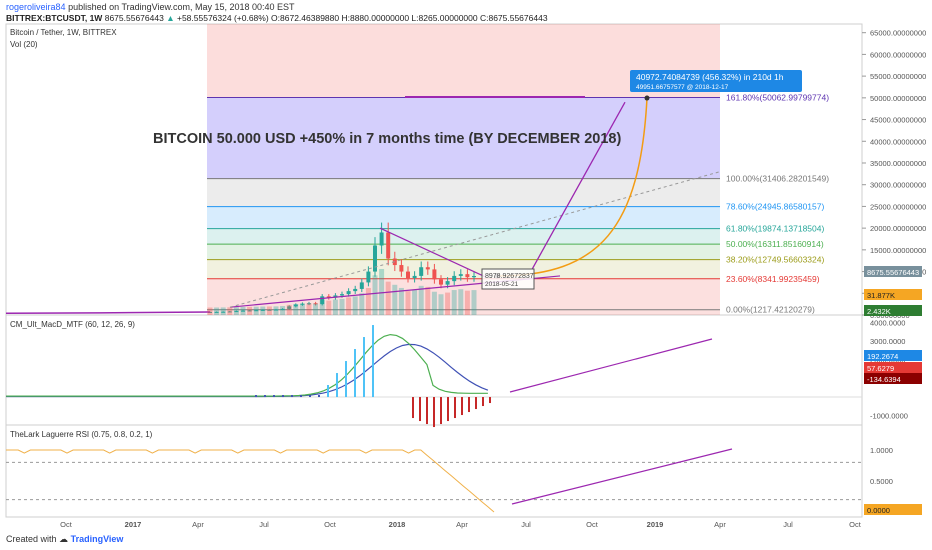 This screenshot has width=932, height=550. I want to click on macd-axis-label: 3000.0000, so click(887, 341).